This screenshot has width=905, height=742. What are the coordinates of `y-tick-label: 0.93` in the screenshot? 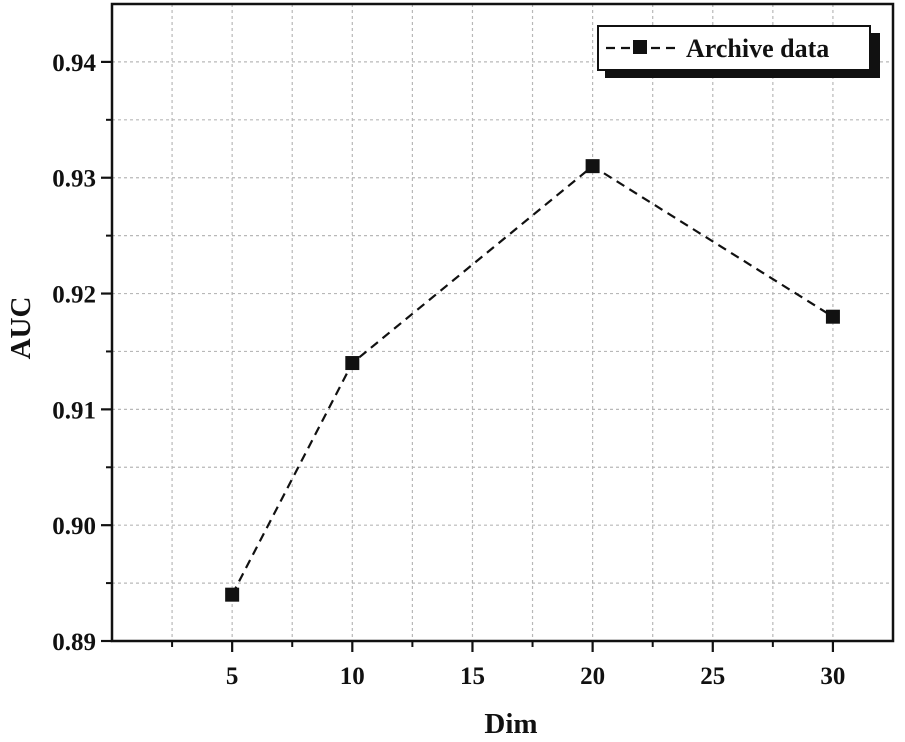 It's located at (74, 179).